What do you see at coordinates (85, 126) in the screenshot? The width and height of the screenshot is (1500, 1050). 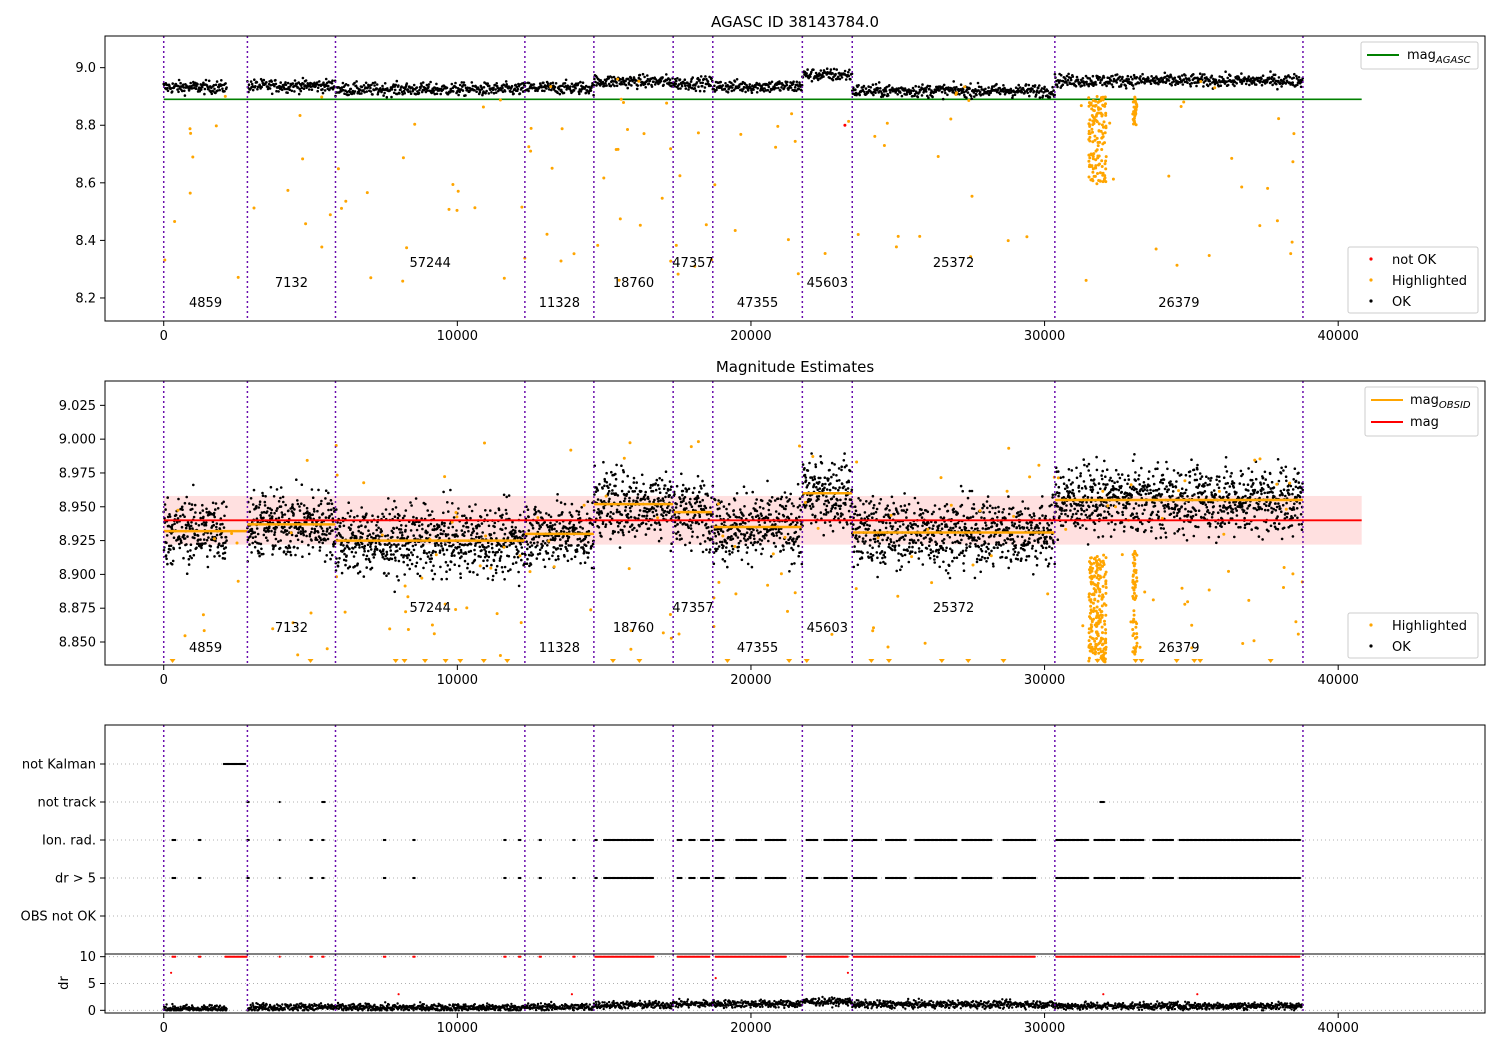 I see `p1-ytick-label-3: 8.8` at bounding box center [85, 126].